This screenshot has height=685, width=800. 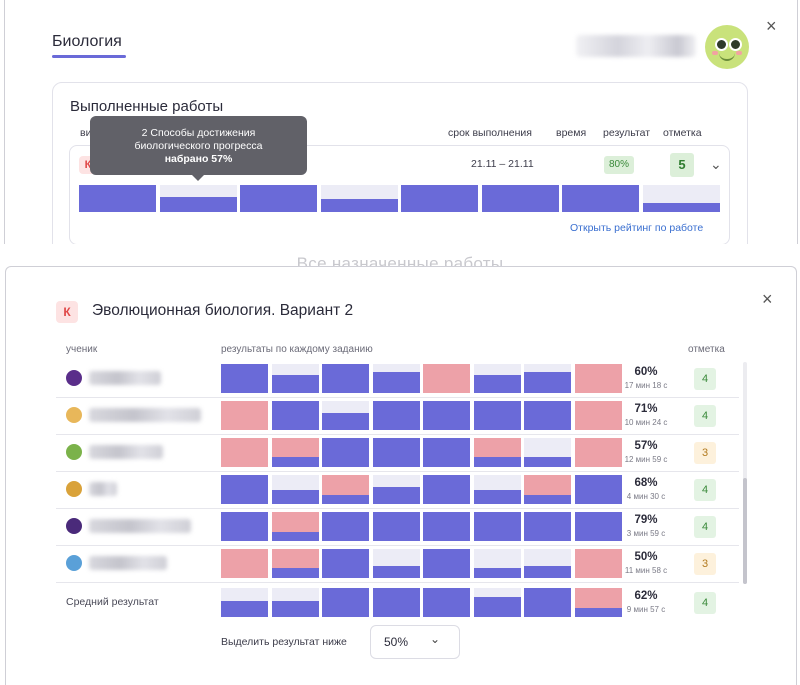 I want to click on result-percent: 71%, so click(x=646, y=409).